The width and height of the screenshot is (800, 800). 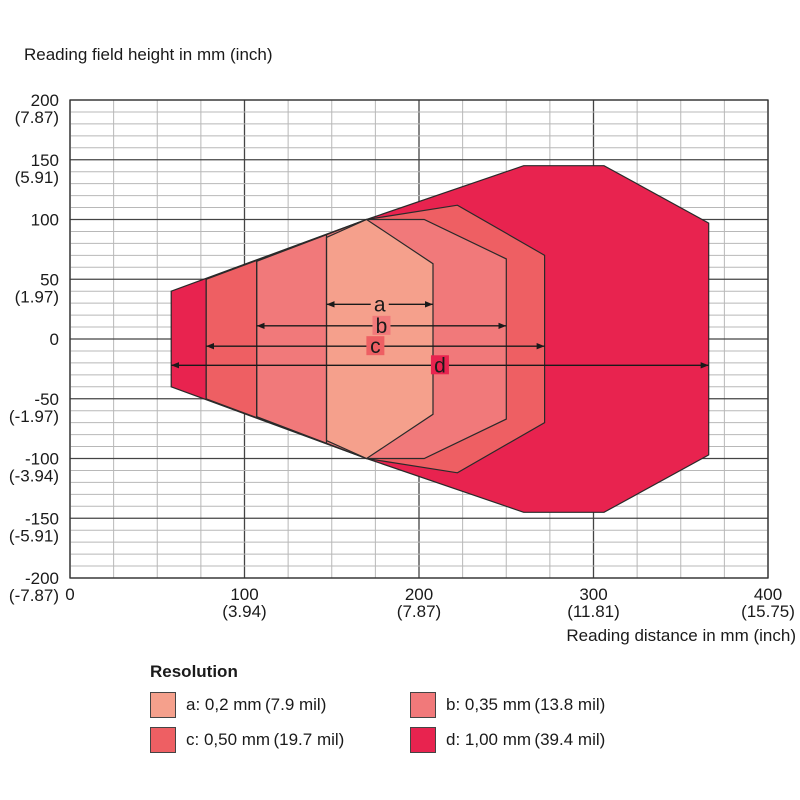 I want to click on x-tick-label: 0, so click(x=69, y=594).